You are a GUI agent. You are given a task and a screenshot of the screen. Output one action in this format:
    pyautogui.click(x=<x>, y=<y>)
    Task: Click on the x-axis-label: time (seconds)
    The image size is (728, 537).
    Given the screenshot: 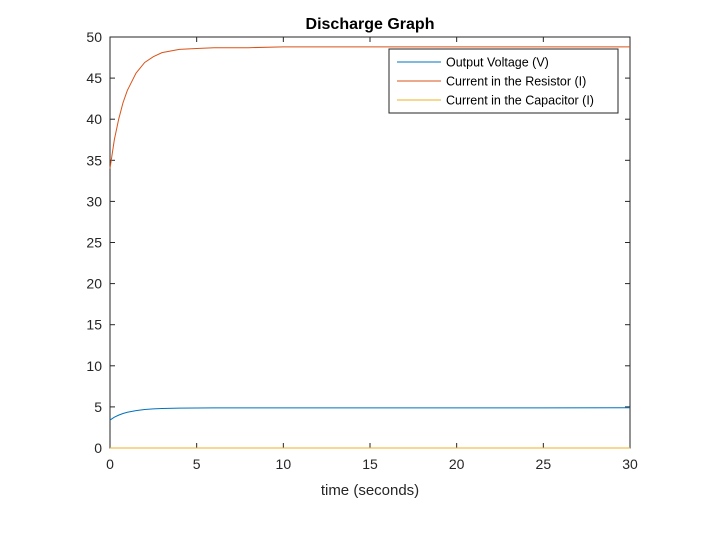 What is the action you would take?
    pyautogui.click(x=370, y=490)
    